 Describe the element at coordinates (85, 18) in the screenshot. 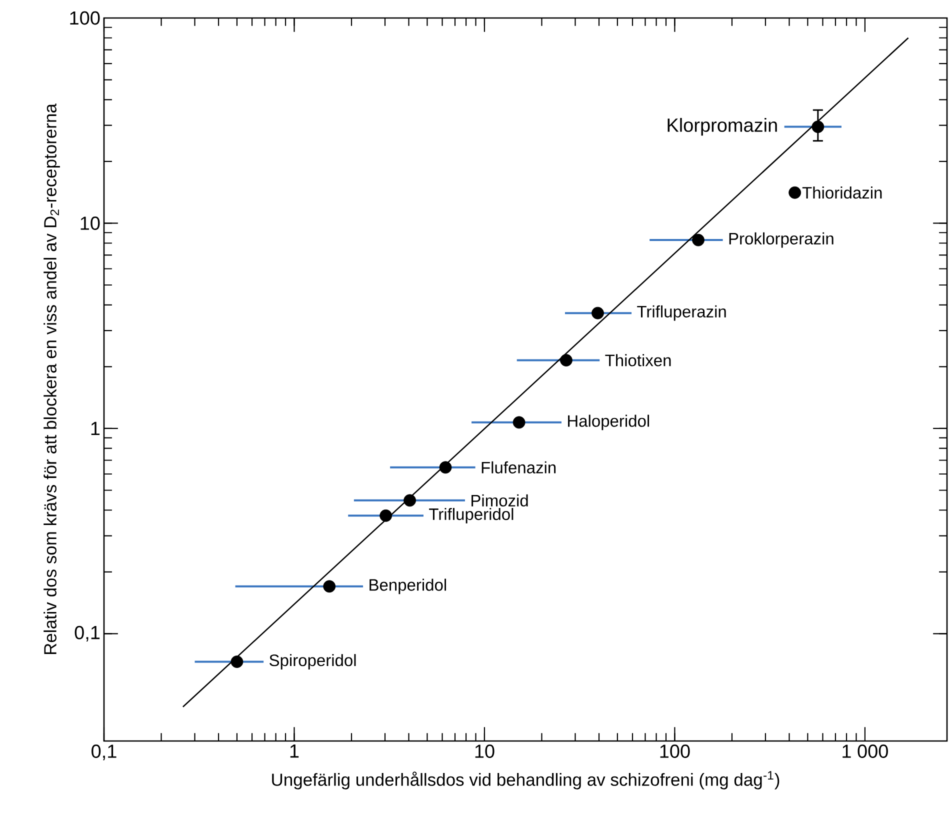

I see `y-tick-label: 100` at that location.